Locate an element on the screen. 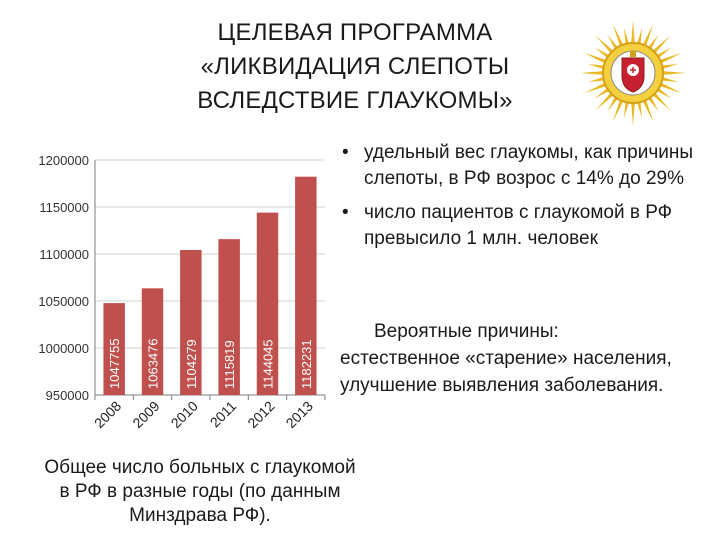  title-line-1: ЦЕЛЕВАЯ ПРОГРАММА is located at coordinates (355, 32).